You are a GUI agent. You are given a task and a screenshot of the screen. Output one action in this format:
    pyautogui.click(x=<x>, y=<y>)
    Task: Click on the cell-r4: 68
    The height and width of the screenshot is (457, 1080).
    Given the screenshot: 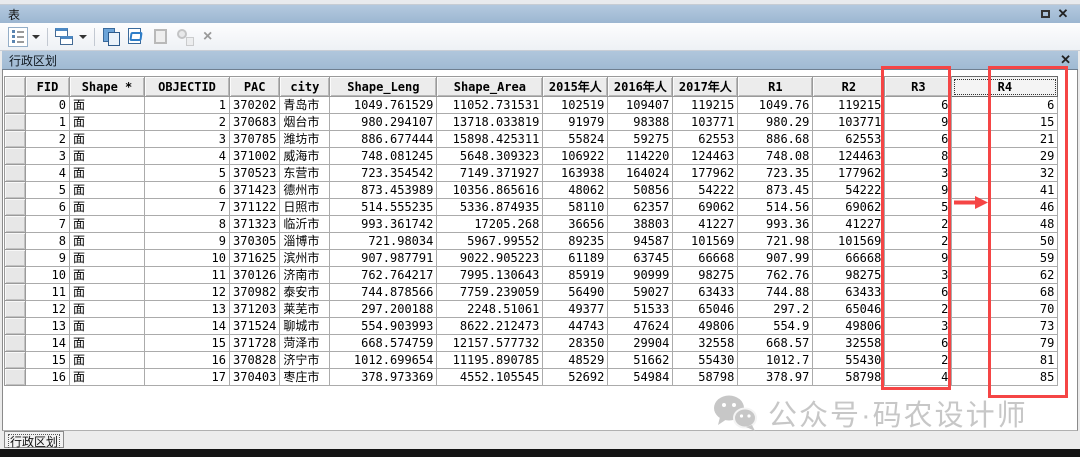 What is the action you would take?
    pyautogui.click(x=1005, y=292)
    